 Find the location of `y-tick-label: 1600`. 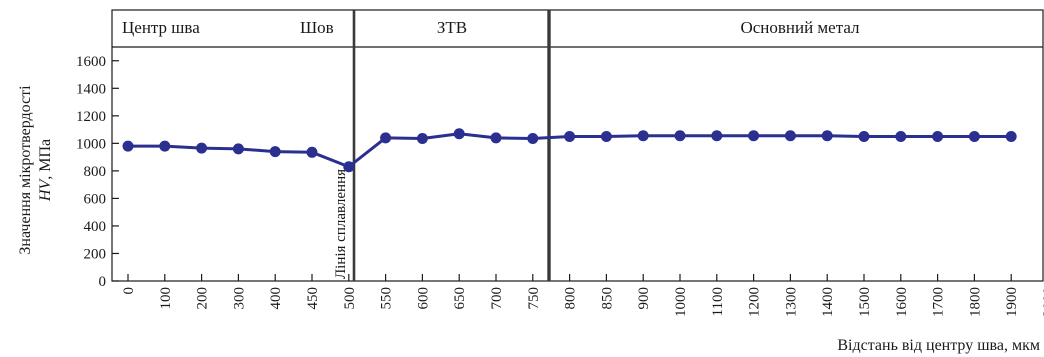

y-tick-label: 1600 is located at coordinates (91, 62).